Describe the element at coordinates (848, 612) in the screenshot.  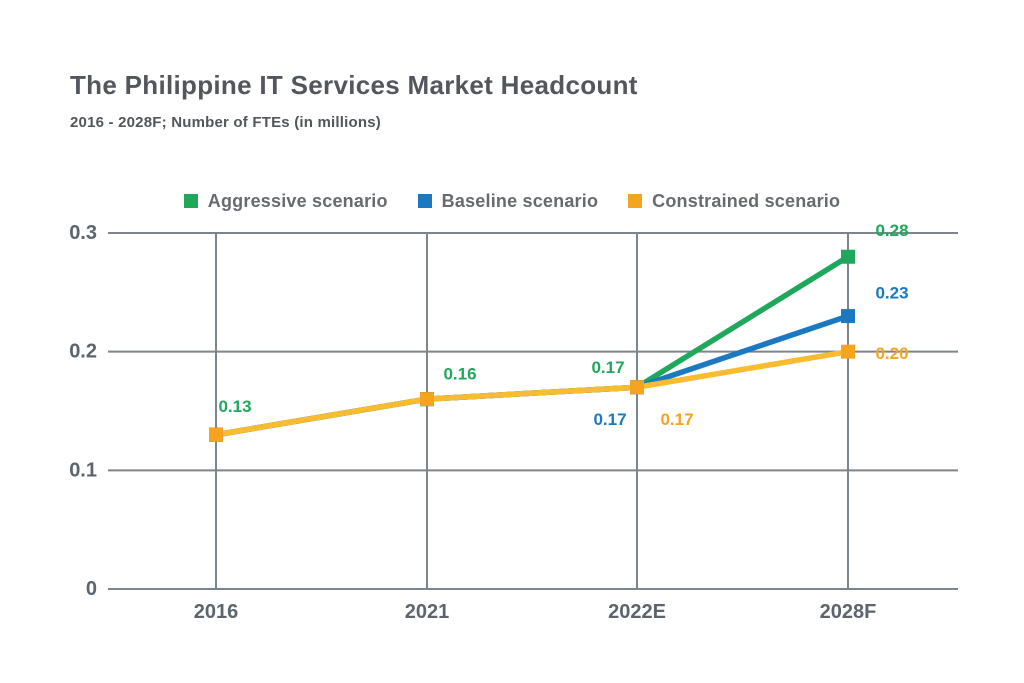
I see `x-category-label: 2028F` at that location.